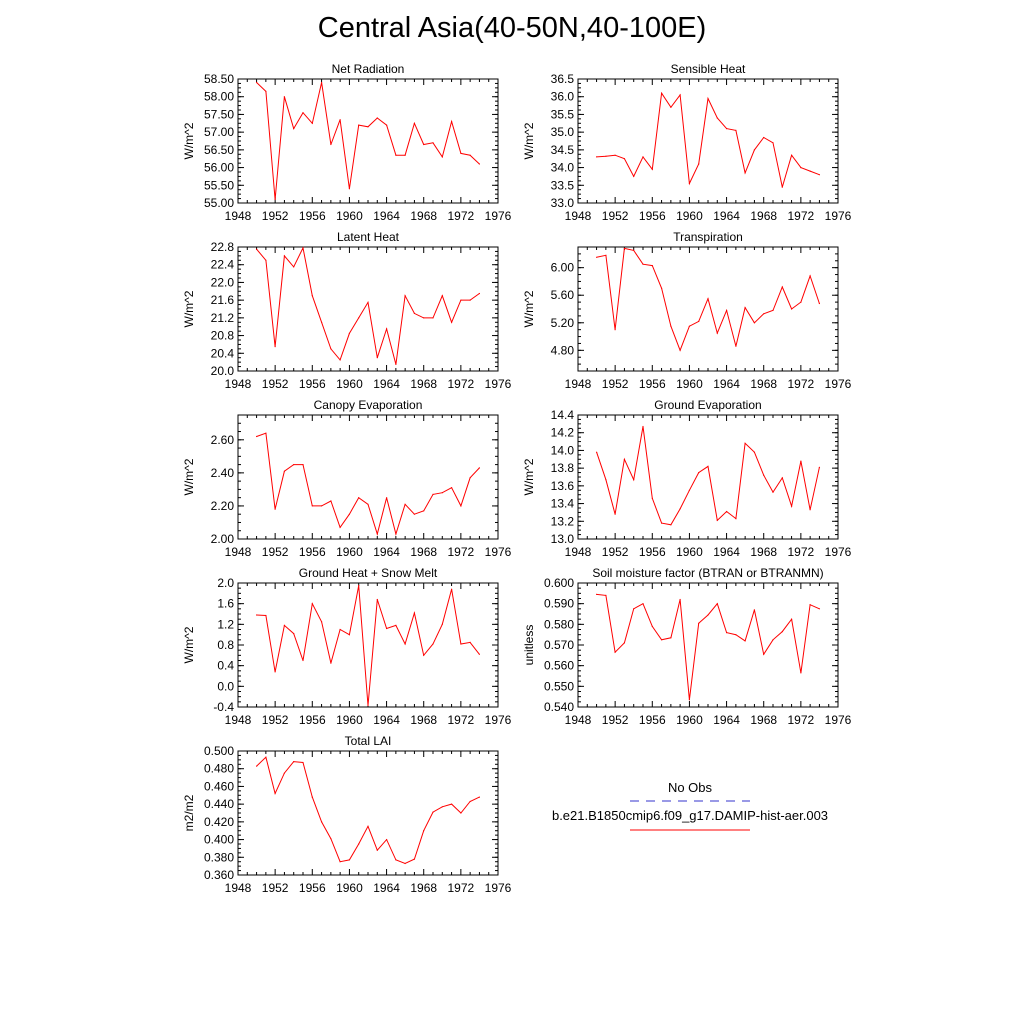 This screenshot has width=1024, height=1024. I want to click on y-tick-label: 4.80, so click(563, 350).